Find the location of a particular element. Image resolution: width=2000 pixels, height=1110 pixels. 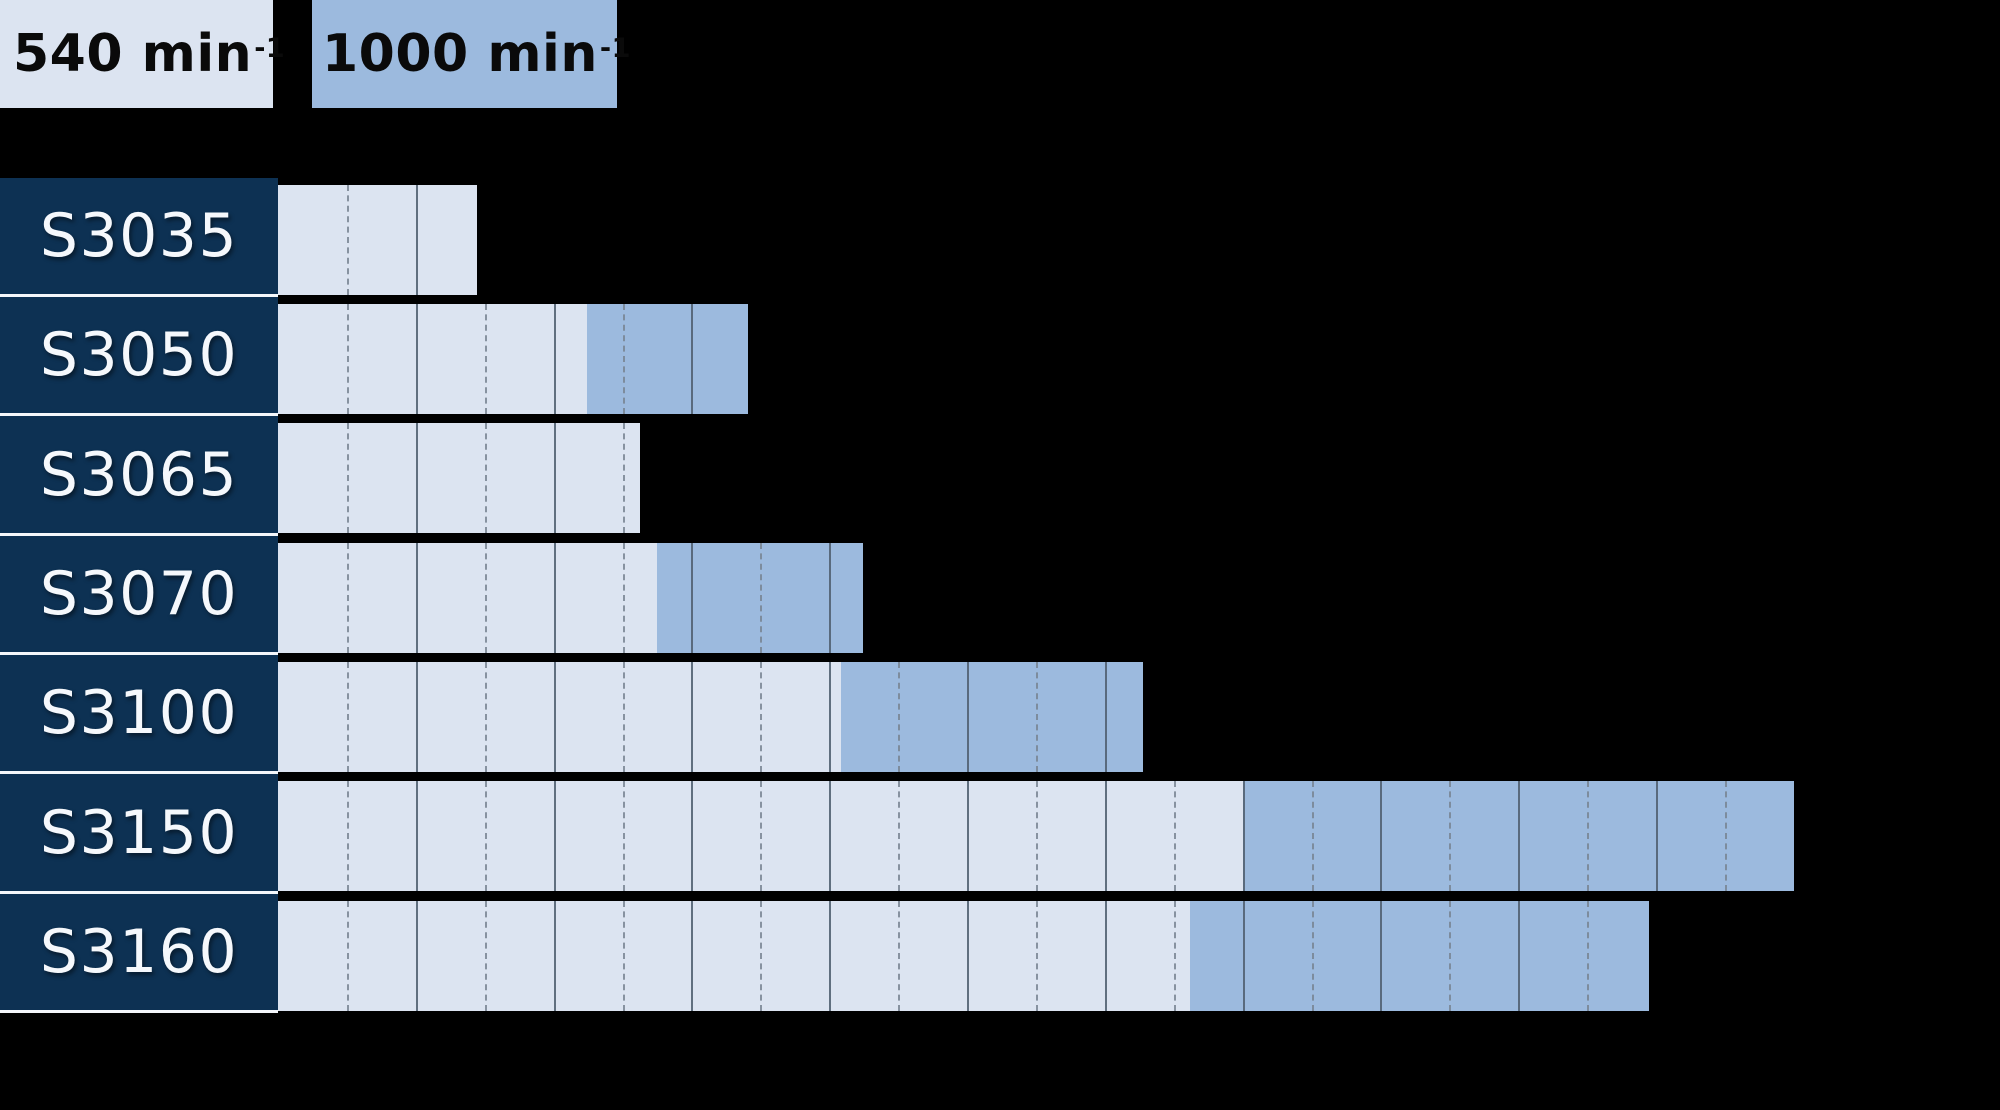

bar-1000-S3160 is located at coordinates (1419, 955).